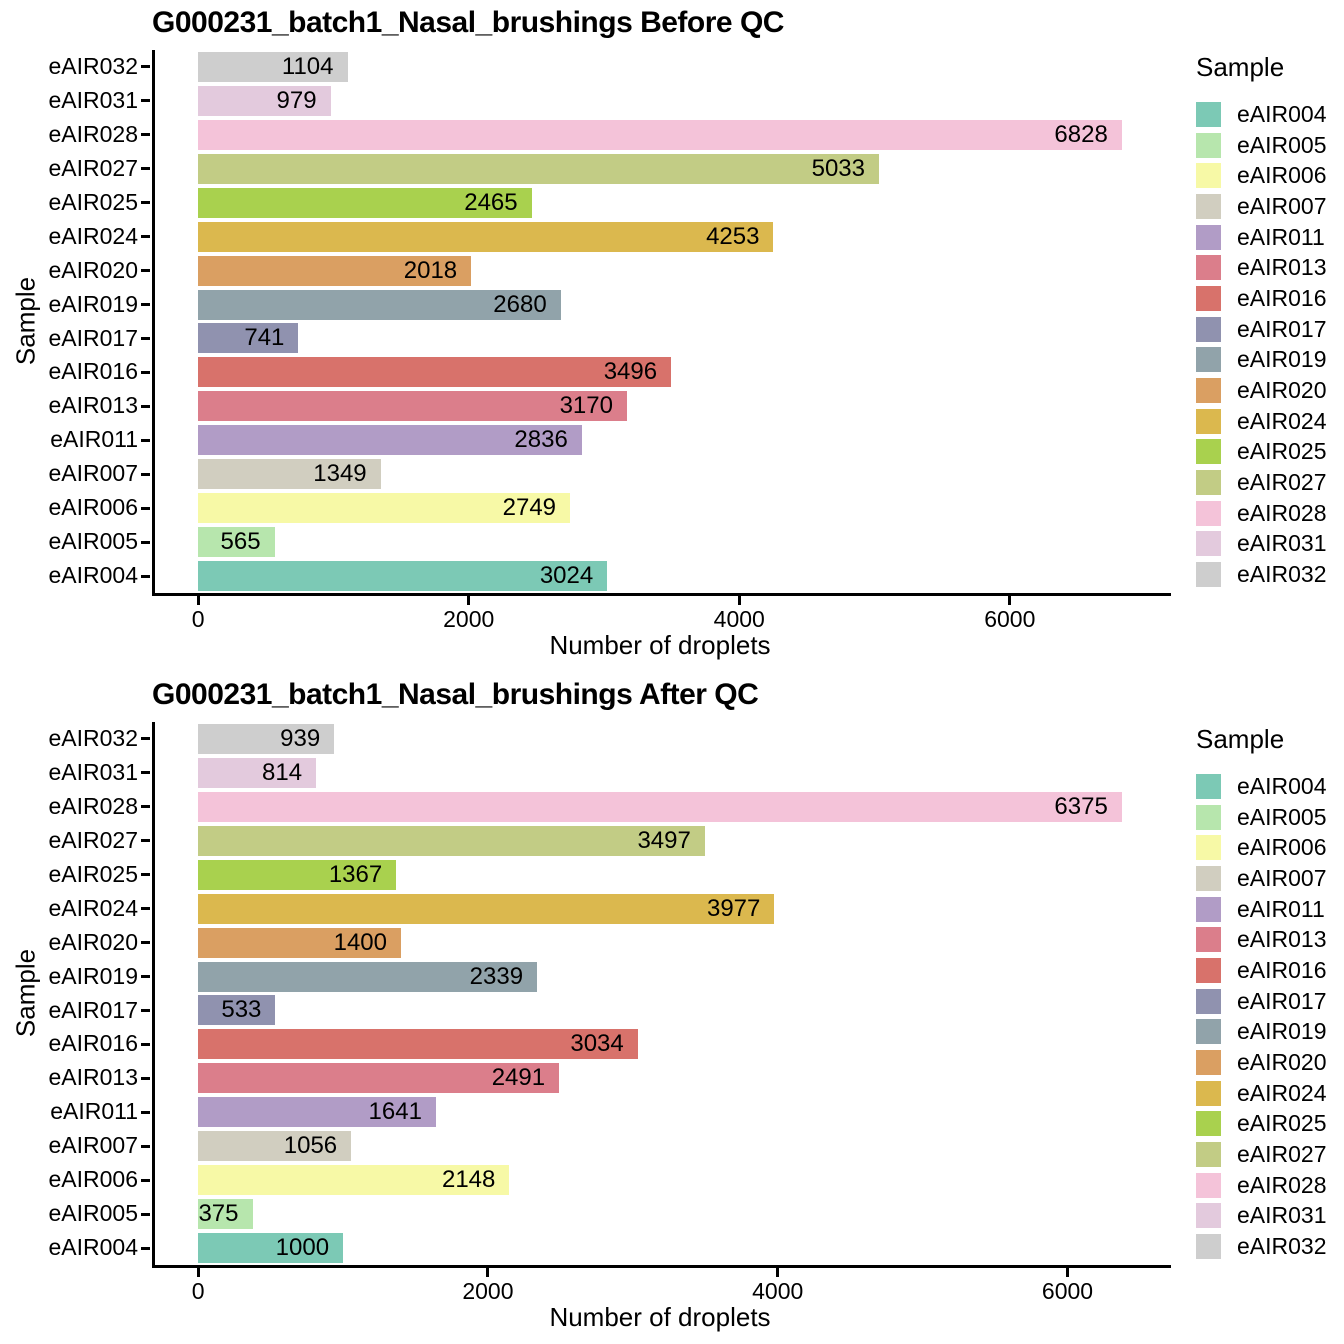 This screenshot has width=1344, height=1344. I want to click on x-tick-label: 0, so click(198, 1291).